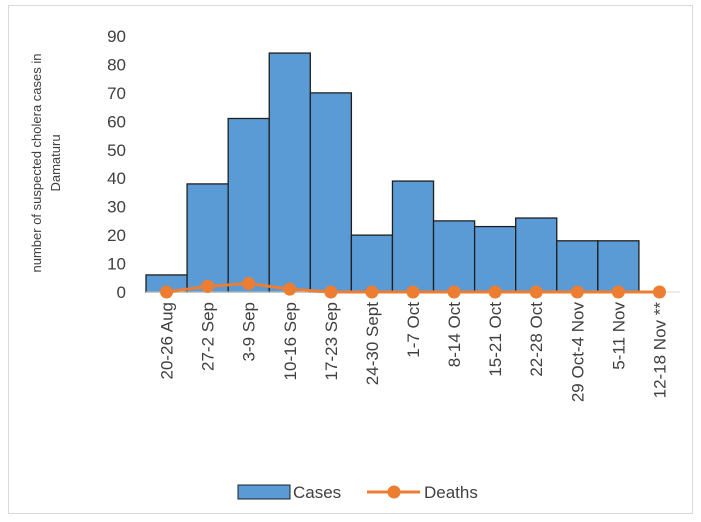 The image size is (701, 522). What do you see at coordinates (116, 178) in the screenshot?
I see `y-tick-label: 40` at bounding box center [116, 178].